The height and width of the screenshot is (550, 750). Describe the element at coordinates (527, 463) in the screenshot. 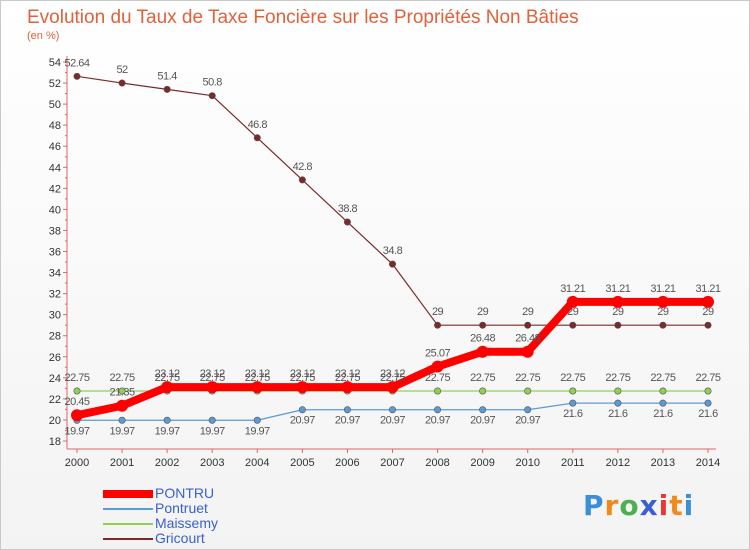

I see `x-tick-label: 2010` at that location.